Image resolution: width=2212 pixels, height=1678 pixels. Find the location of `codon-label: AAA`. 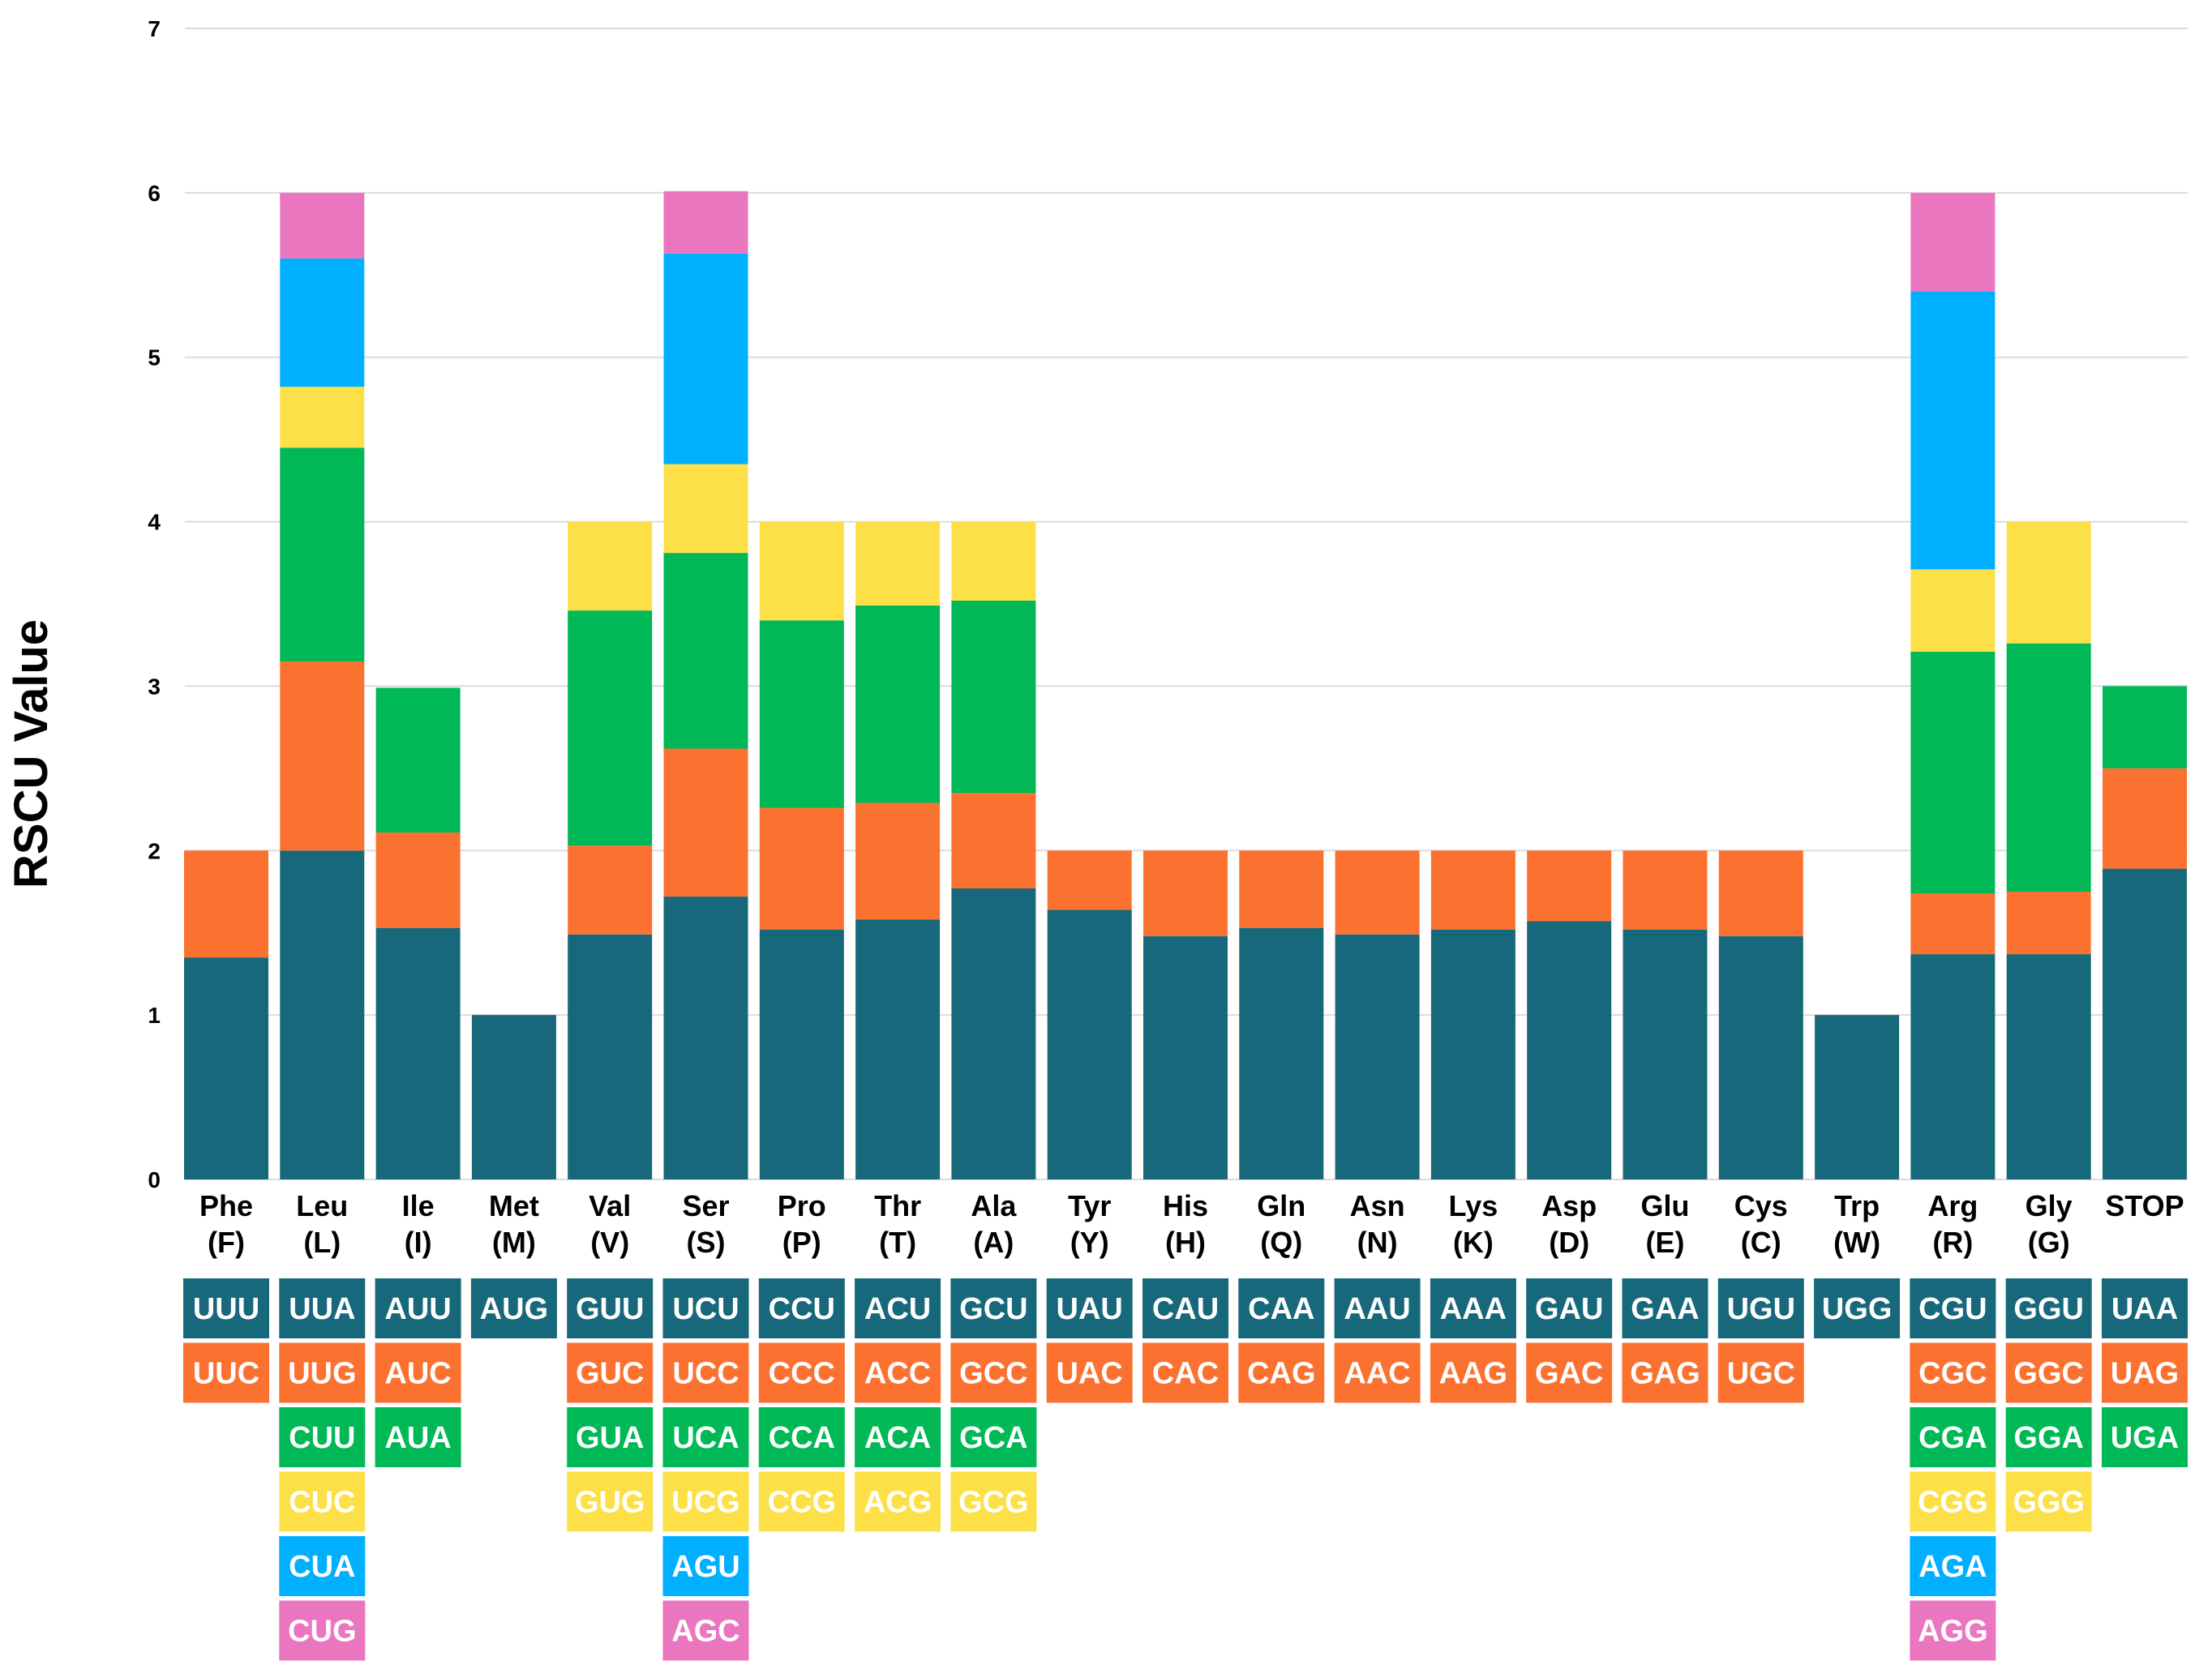

codon-label: AAA is located at coordinates (1473, 1309).